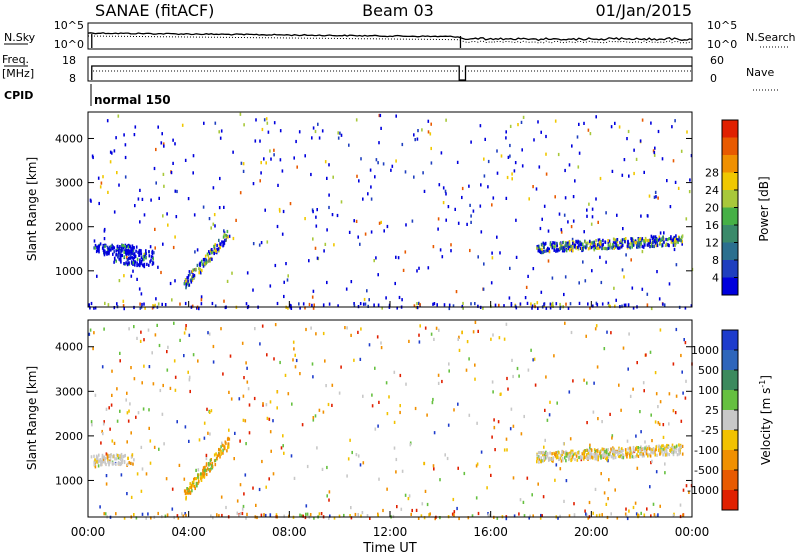 The height and width of the screenshot is (558, 800). What do you see at coordinates (188, 532) in the screenshot?
I see `x-tick-label: 04:00` at bounding box center [188, 532].